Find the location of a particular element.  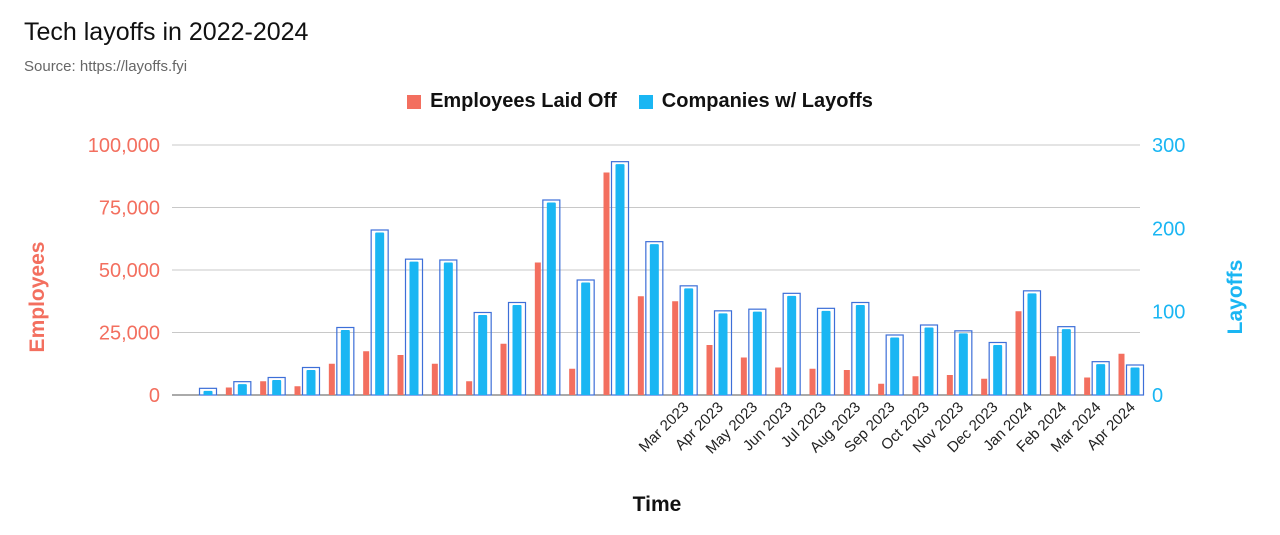

chart-title: Tech layoffs in 2022-2024 is located at coordinates (166, 32).